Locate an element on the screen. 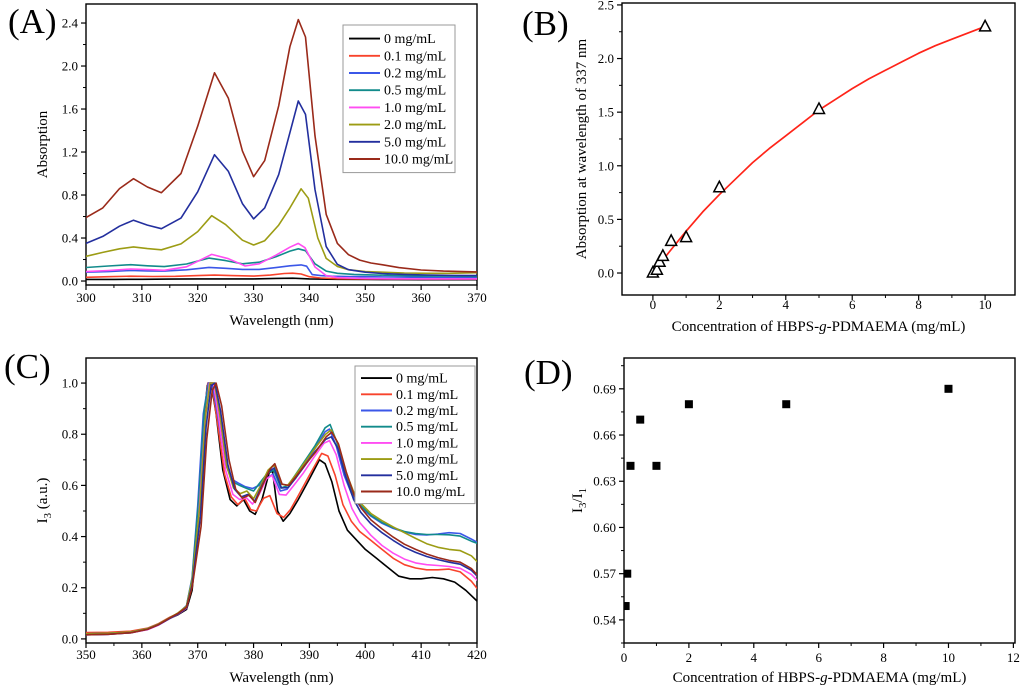 This screenshot has height=690, width=1024. x-tick-label: 390 is located at coordinates (310, 654).